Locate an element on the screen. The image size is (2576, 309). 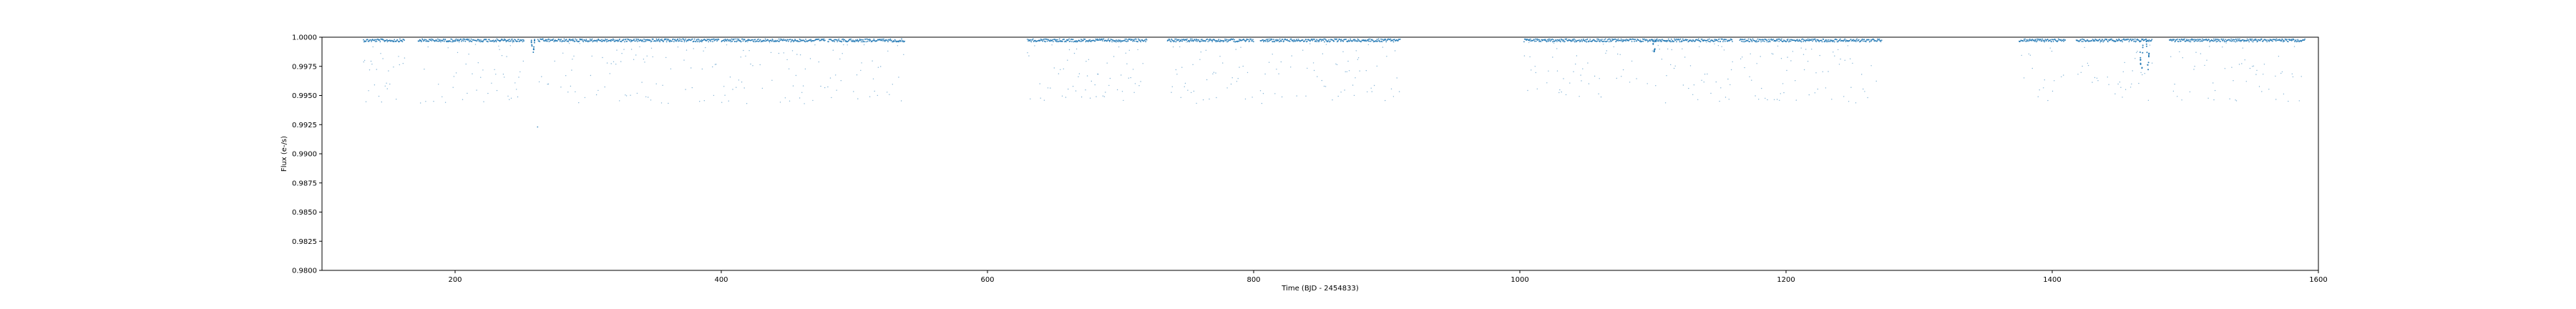
y-tick-label: 0.9875 is located at coordinates (304, 183).